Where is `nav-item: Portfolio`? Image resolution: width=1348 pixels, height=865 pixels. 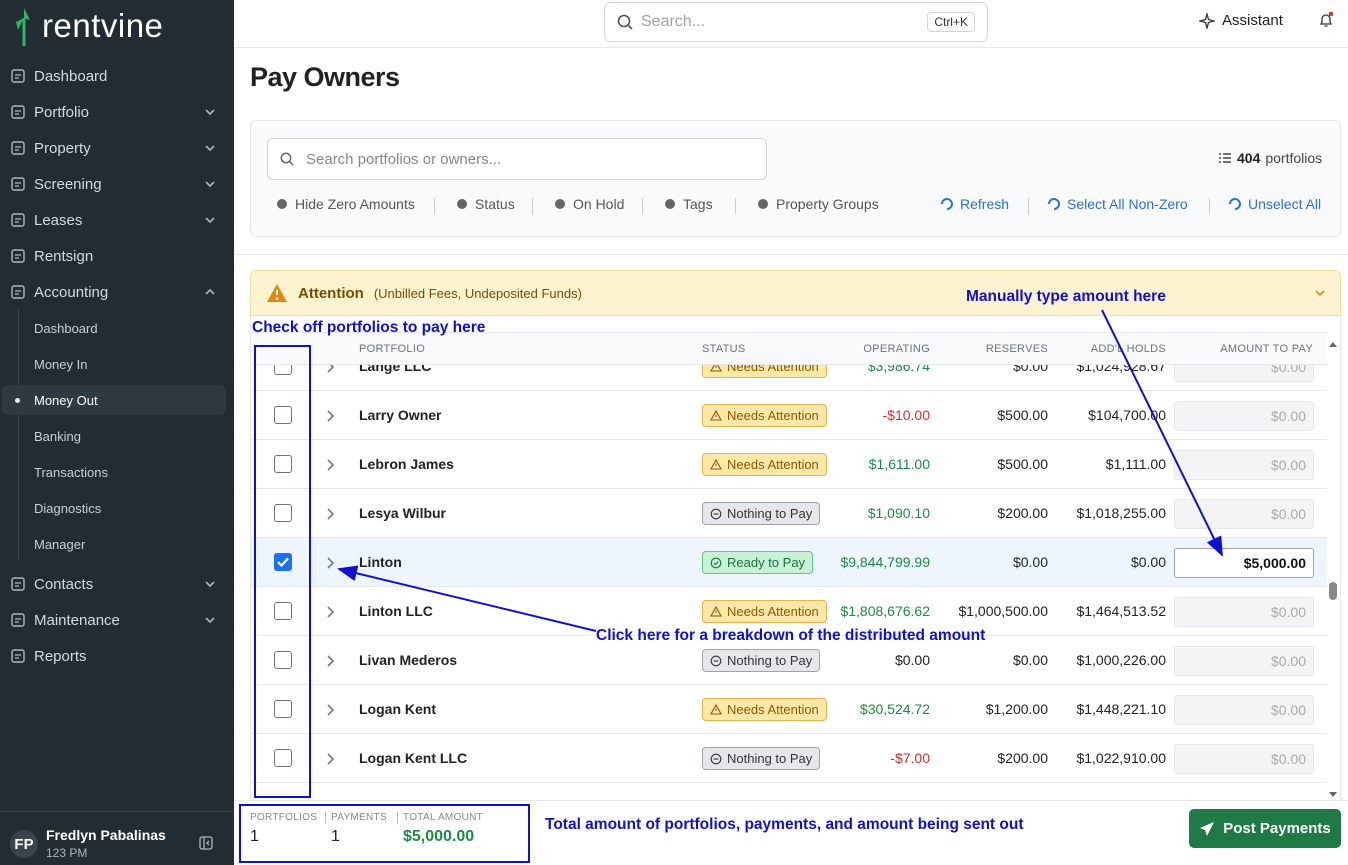
nav-item: Portfolio is located at coordinates (117, 112).